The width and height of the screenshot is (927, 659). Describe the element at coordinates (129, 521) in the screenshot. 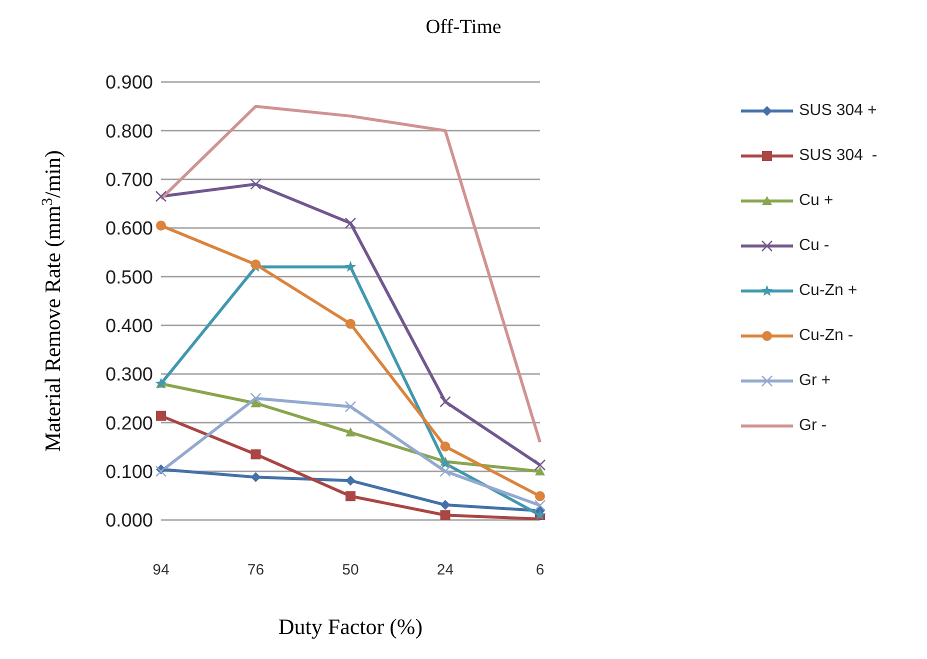

I see `y-tick-label: 0.000` at that location.